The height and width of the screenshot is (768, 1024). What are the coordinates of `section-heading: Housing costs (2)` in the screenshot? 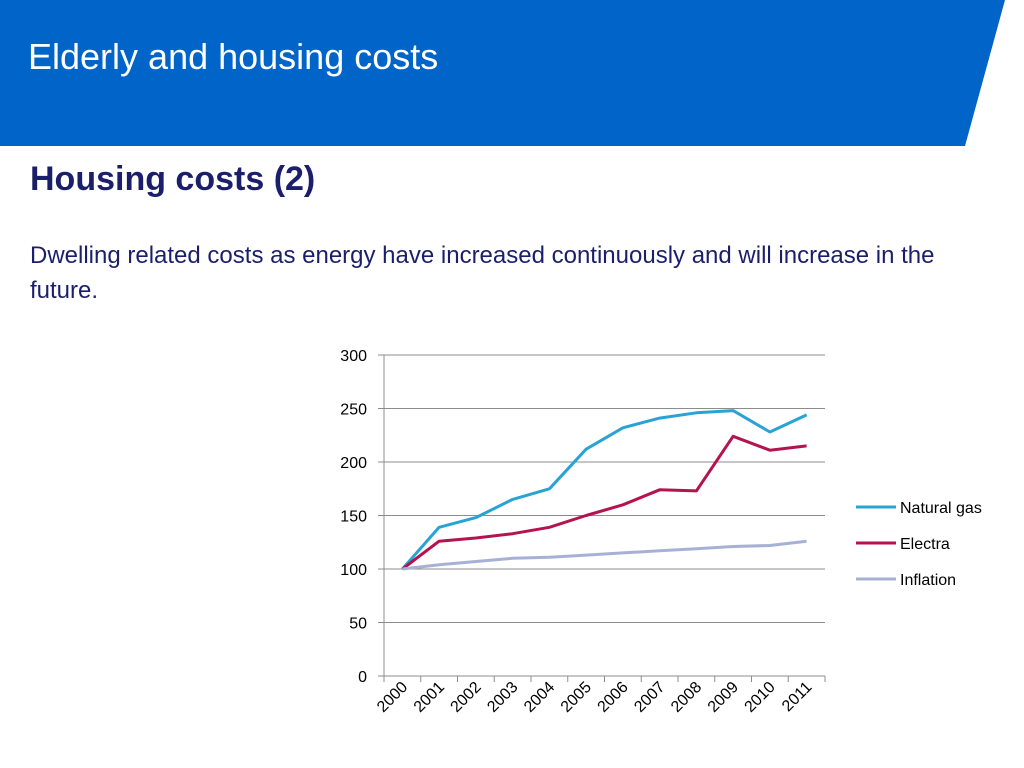 It's located at (173, 179).